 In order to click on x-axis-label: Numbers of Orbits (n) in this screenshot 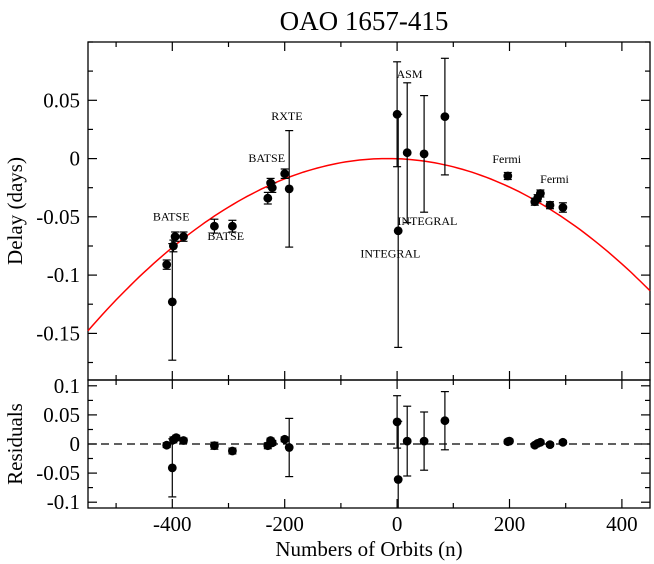, I will do `click(368, 549)`.